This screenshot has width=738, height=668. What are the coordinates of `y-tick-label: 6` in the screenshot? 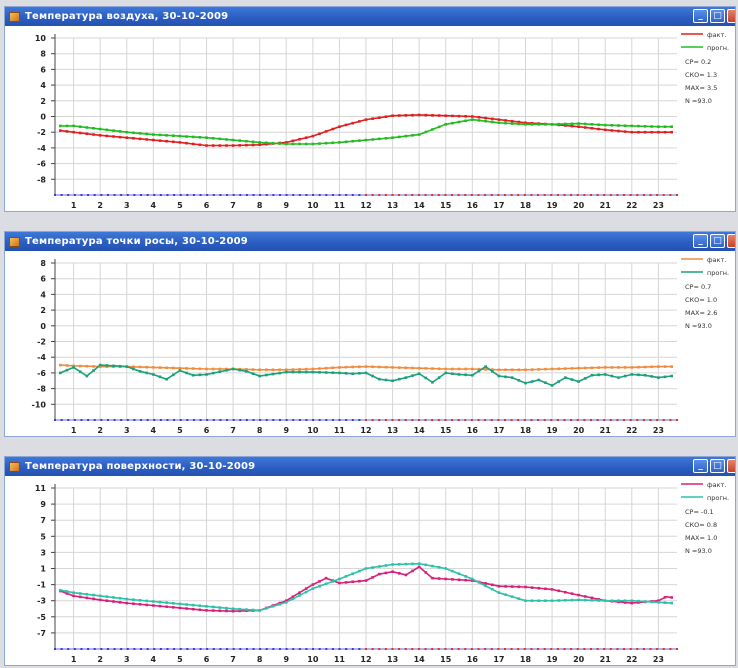 It's located at (43, 69).